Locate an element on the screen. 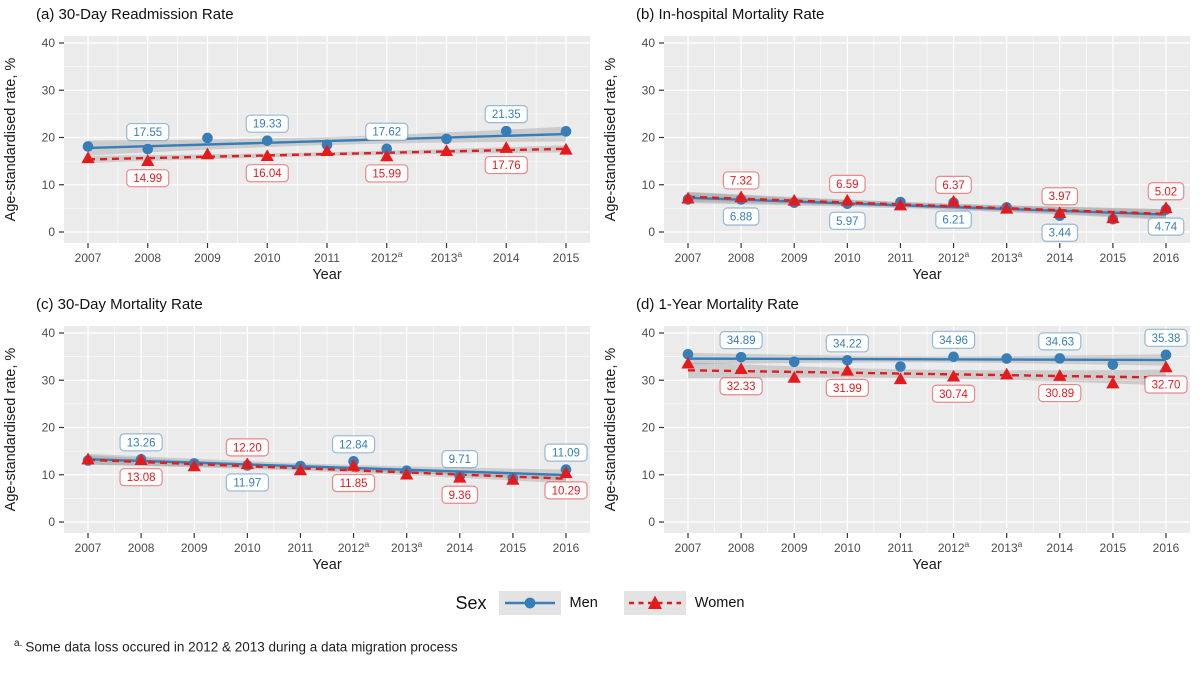  value-label: 30.74 is located at coordinates (953, 395).